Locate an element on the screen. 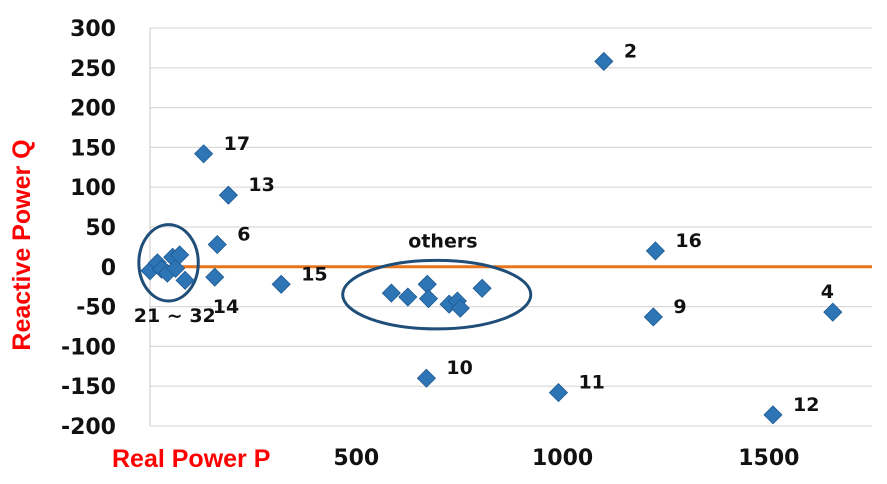  y-tick-label: 100 is located at coordinates (93, 188).